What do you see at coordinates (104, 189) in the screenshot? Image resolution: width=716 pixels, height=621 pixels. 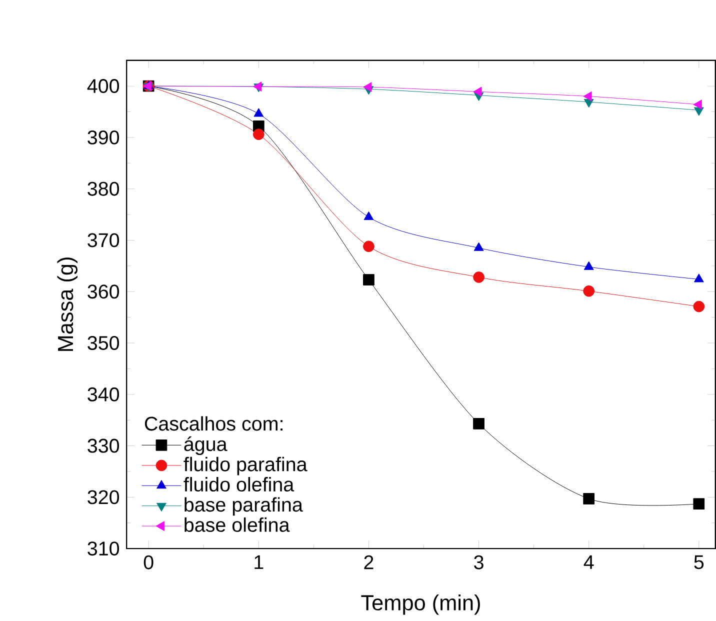 I see `y-tick-label: 380` at bounding box center [104, 189].